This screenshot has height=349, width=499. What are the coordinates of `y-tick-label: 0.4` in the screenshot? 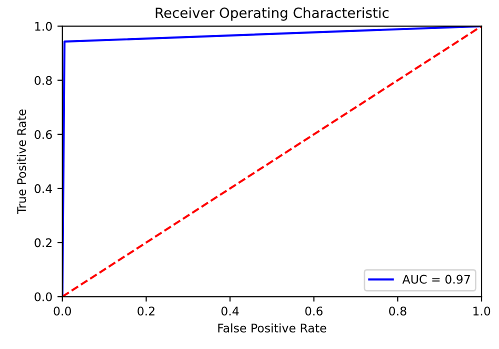 It's located at (43, 189).